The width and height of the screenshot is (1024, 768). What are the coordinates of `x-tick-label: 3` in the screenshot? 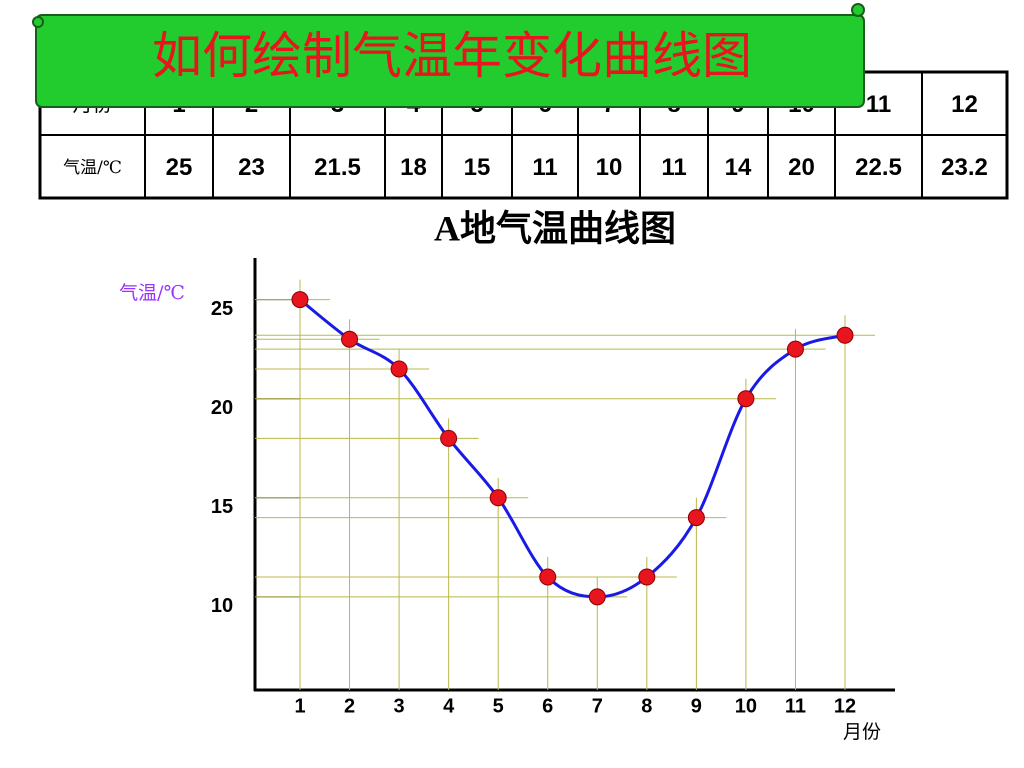 It's located at (399, 706).